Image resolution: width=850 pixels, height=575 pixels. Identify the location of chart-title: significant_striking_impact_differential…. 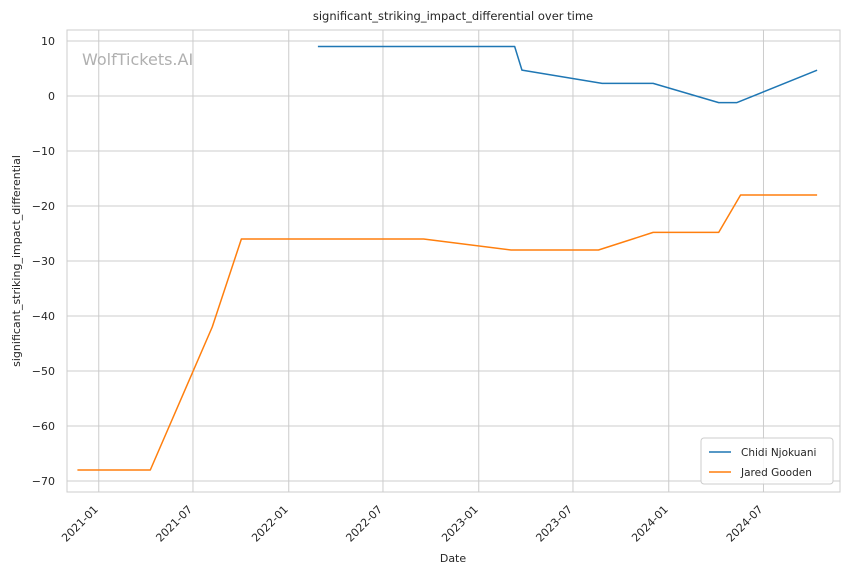
(453, 16).